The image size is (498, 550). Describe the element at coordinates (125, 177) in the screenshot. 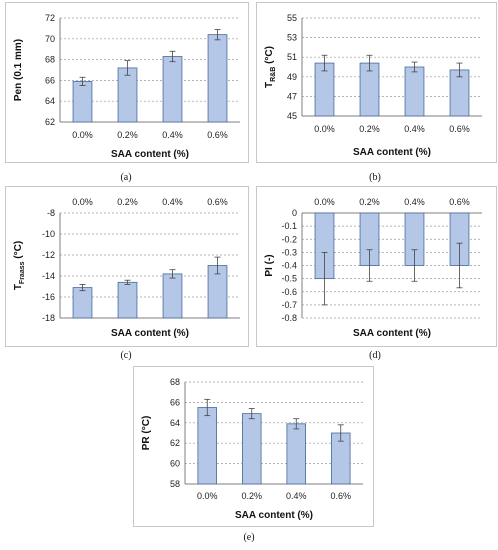

I see `panel-letter: (a)` at that location.